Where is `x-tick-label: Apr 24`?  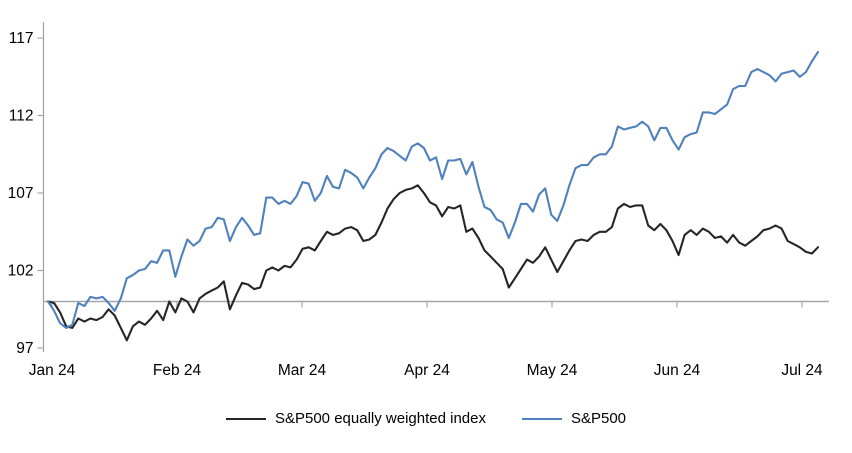
x-tick-label: Apr 24 is located at coordinates (427, 370).